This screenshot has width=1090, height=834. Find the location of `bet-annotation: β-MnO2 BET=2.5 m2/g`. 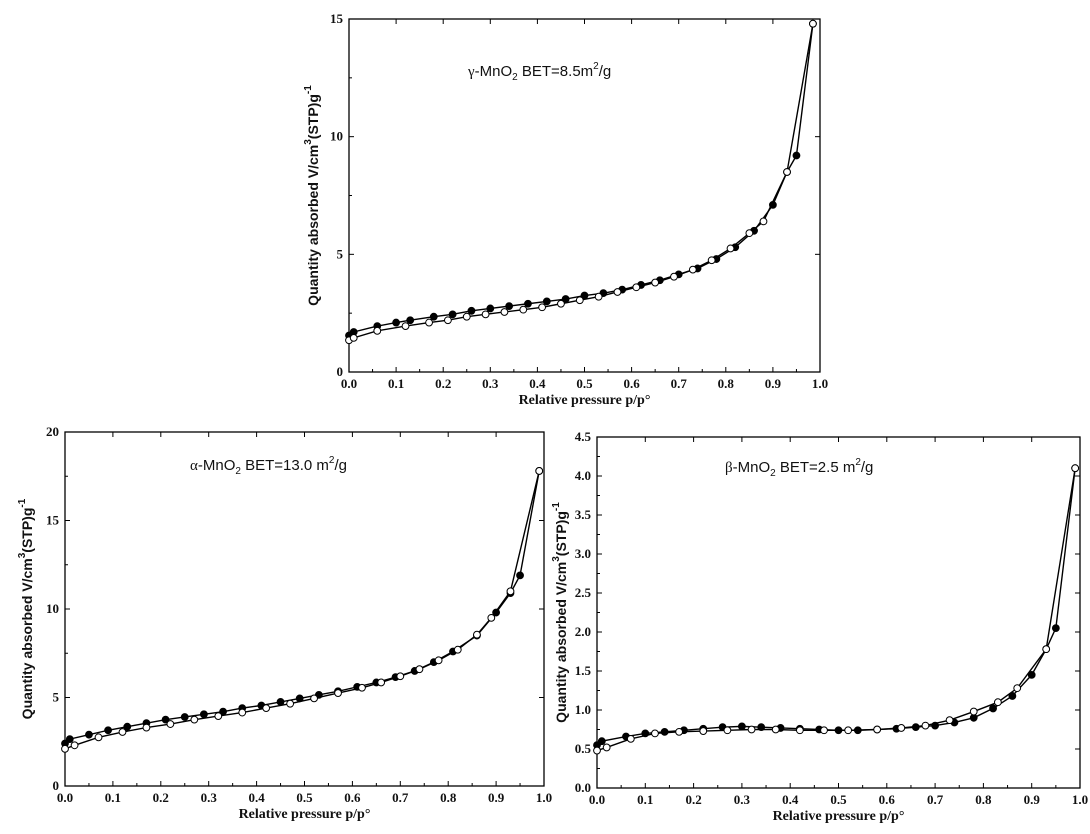

bet-annotation: β-MnO2 BET=2.5 m2/g is located at coordinates (799, 468).